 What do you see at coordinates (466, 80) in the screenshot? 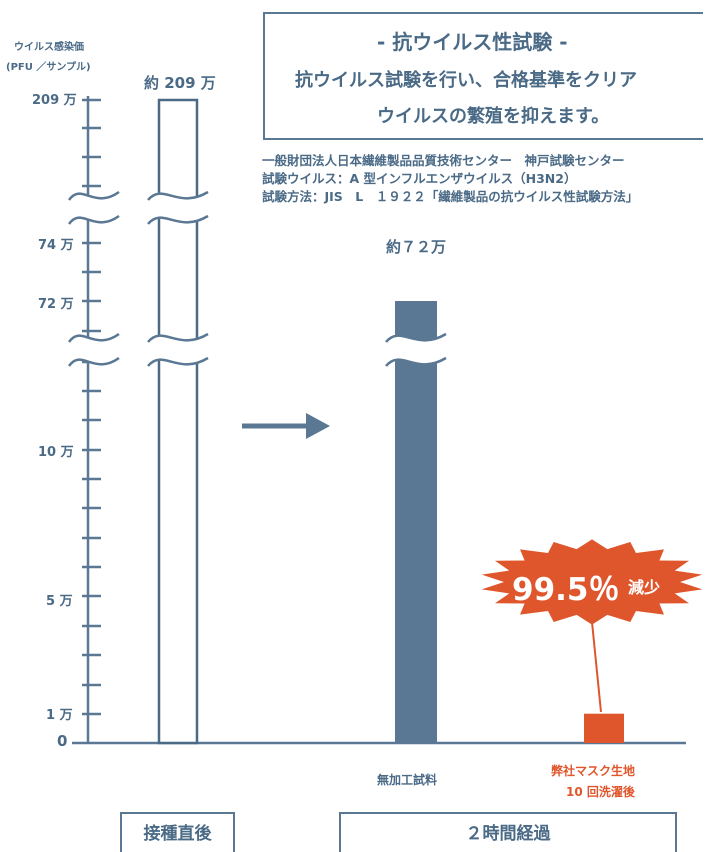
I see `info-line-1: 抗ウイルス試験を行い、合格基準をクリア` at bounding box center [466, 80].